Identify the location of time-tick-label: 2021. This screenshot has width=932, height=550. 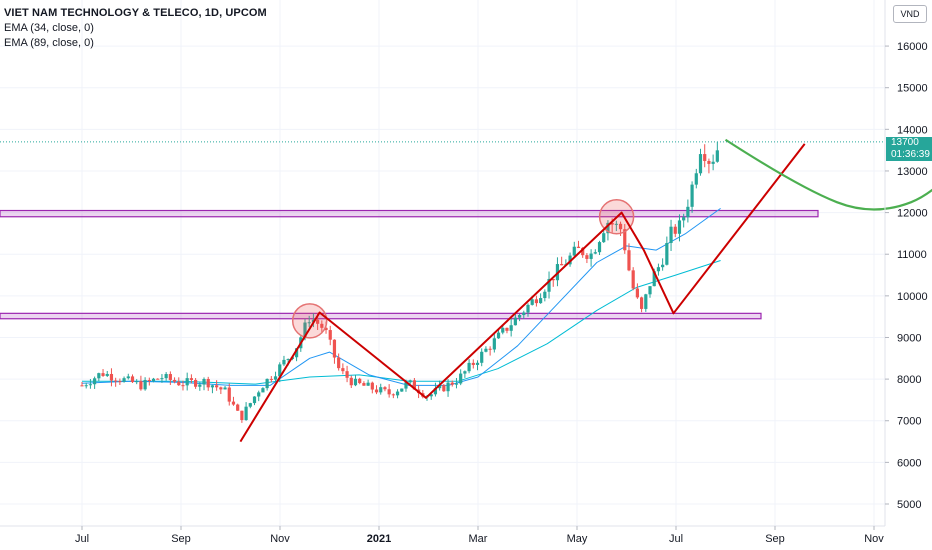
(379, 539).